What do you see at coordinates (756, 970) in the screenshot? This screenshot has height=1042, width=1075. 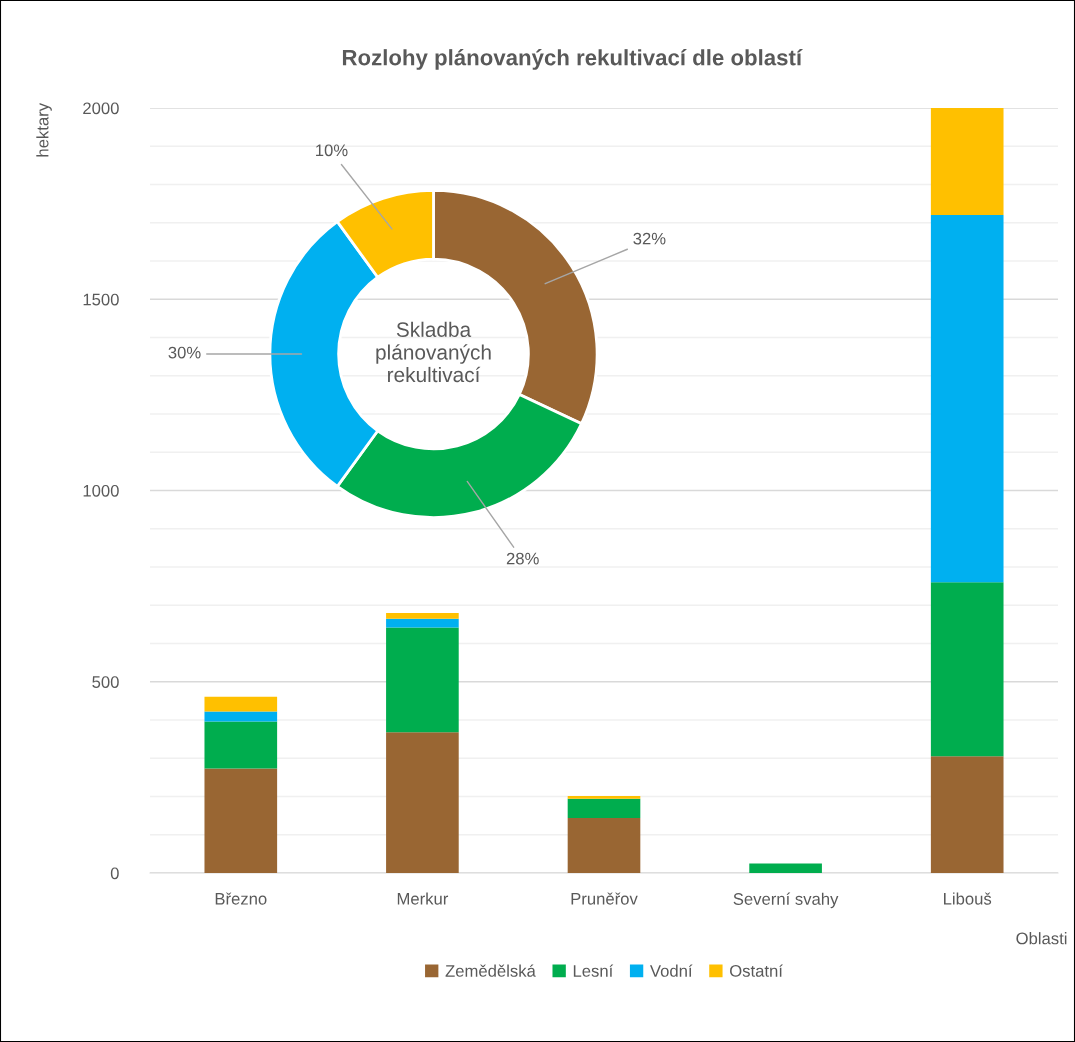 I see `legend-label: Ostatní` at bounding box center [756, 970].